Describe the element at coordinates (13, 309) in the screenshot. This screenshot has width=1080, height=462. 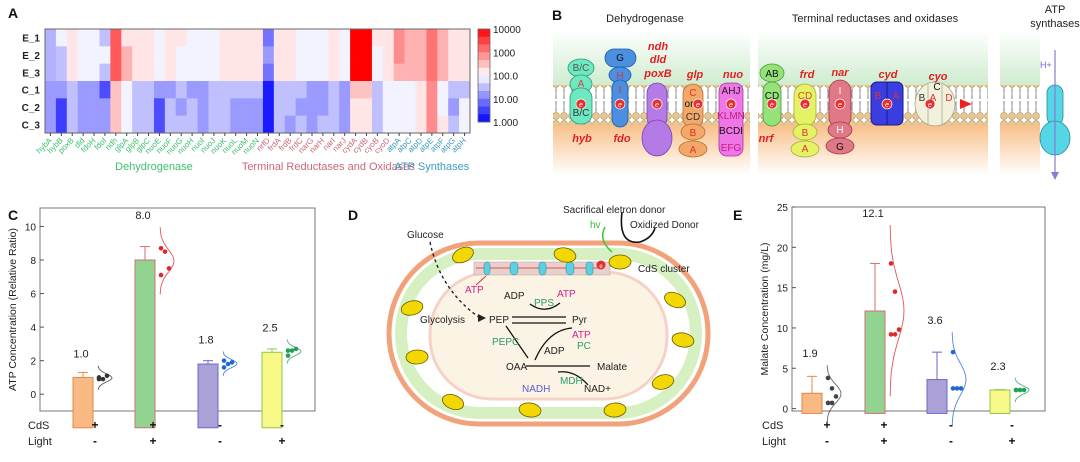
I see `y-axis-label: ATP Concentration (Relative Ratio)` at that location.